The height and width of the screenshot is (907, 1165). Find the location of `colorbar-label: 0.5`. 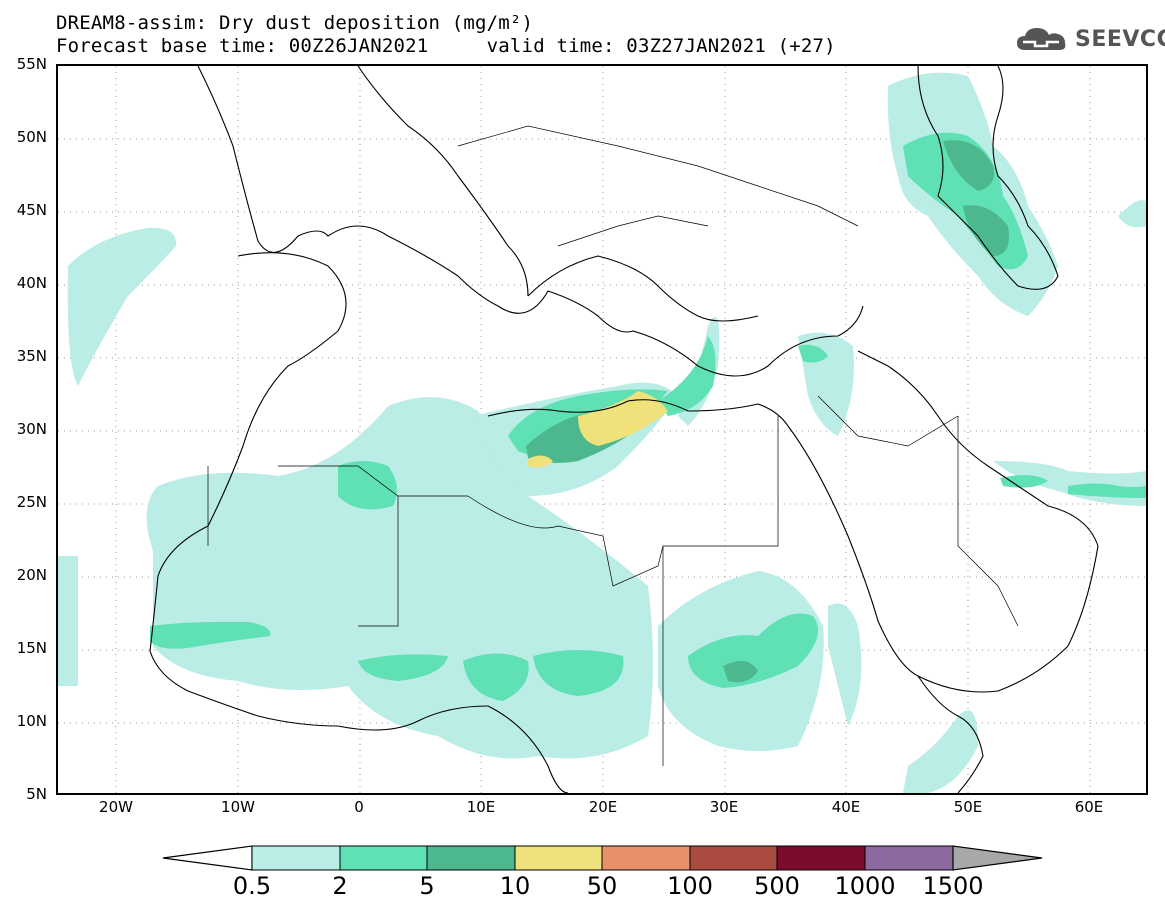

colorbar-label: 0.5 is located at coordinates (252, 886).